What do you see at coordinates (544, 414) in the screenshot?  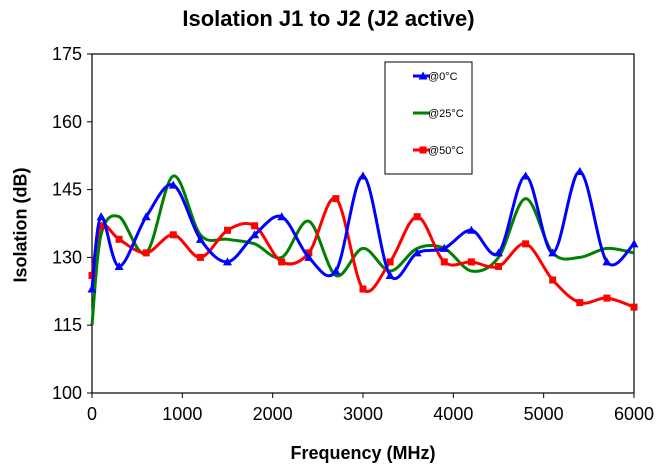 I see `x-tick-label: 5000` at bounding box center [544, 414].